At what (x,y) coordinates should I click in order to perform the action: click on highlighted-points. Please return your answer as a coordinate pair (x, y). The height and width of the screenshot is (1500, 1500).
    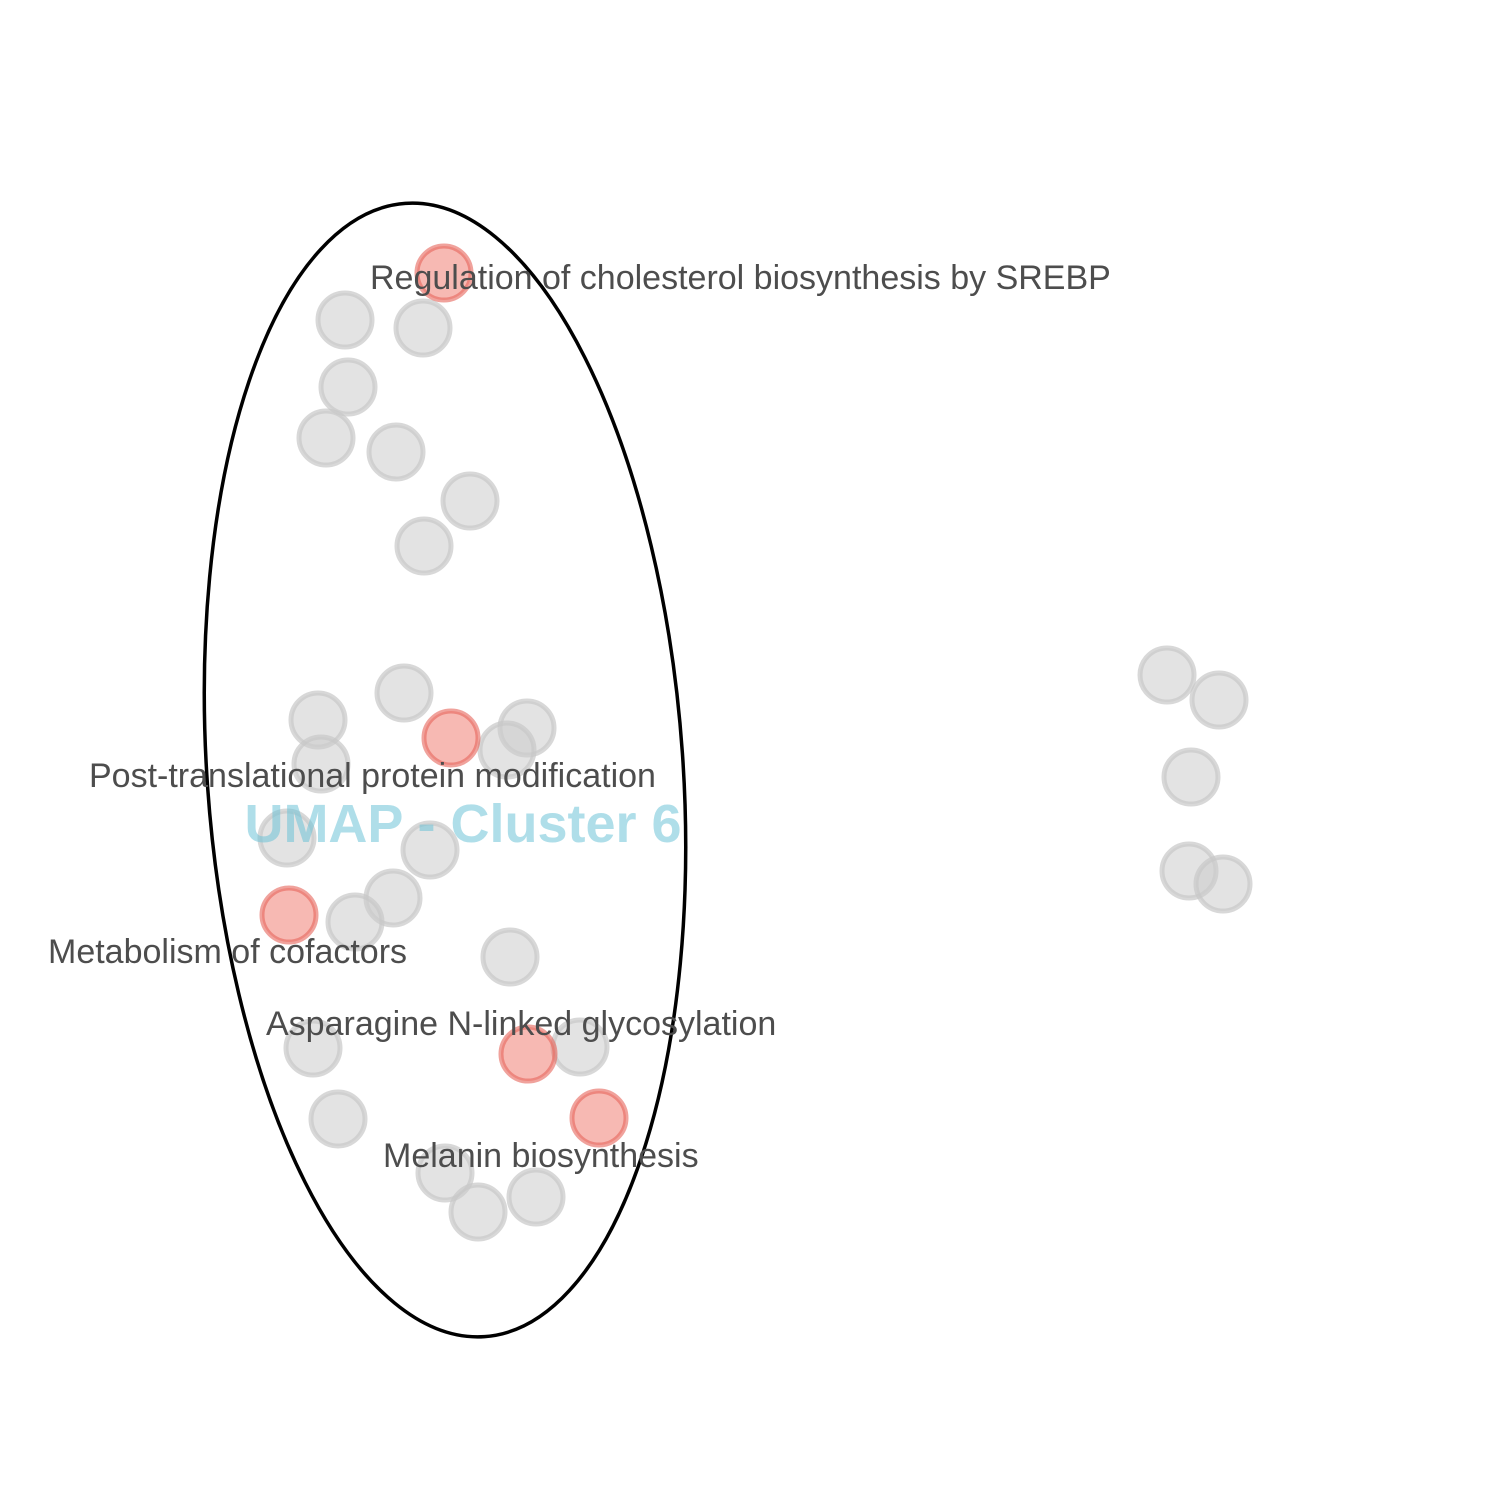
    Looking at the image, I should click on (444, 695).